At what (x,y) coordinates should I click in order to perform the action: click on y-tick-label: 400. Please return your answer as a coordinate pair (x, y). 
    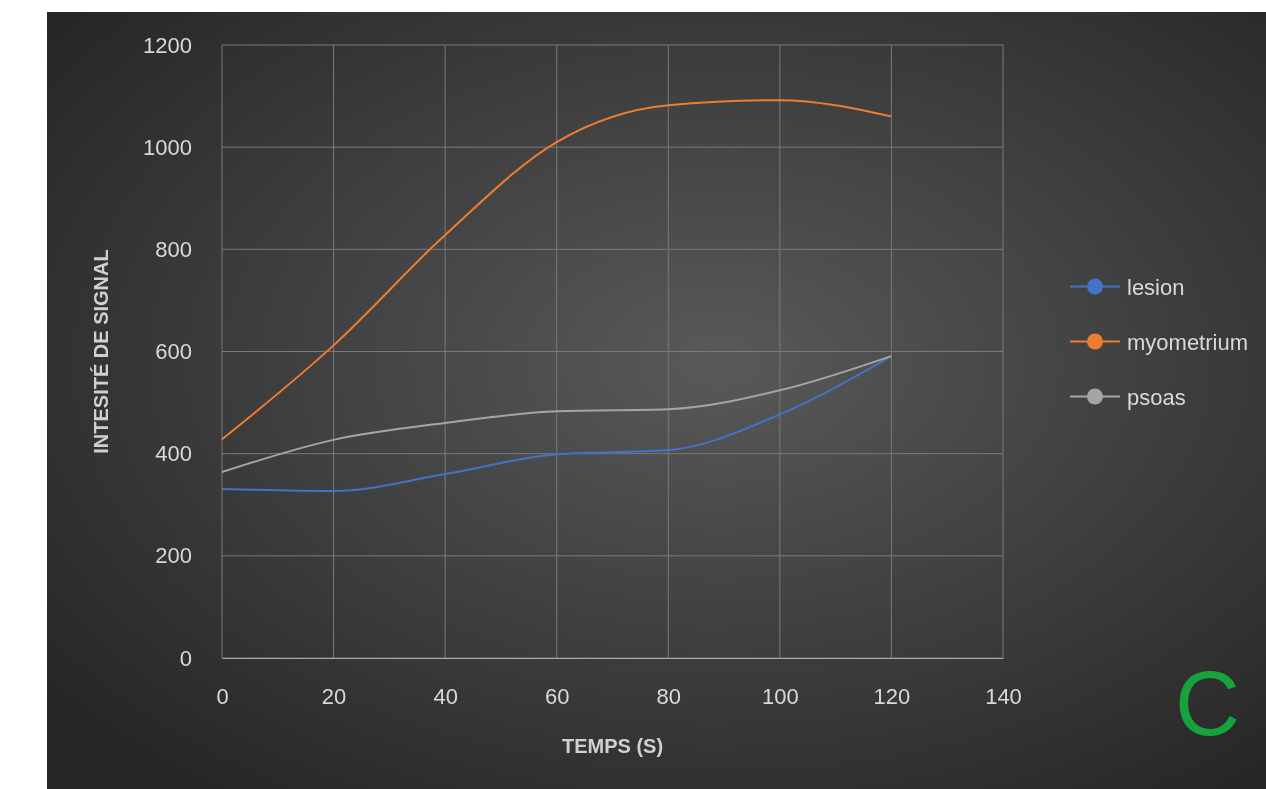
    Looking at the image, I should click on (173, 454).